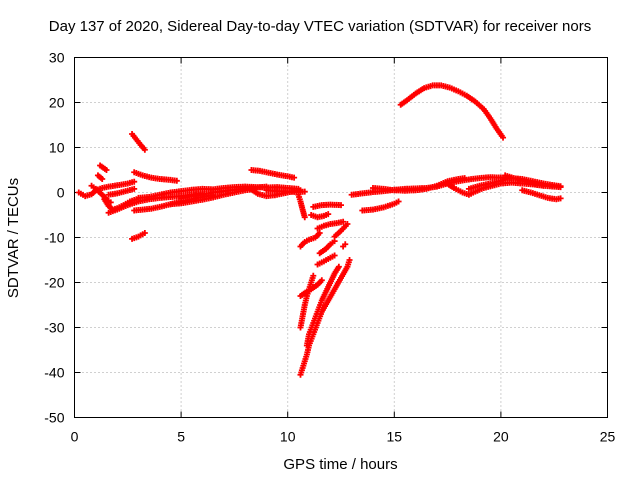 The height and width of the screenshot is (480, 640). Describe the element at coordinates (75, 437) in the screenshot. I see `x-tick-label: 0` at that location.